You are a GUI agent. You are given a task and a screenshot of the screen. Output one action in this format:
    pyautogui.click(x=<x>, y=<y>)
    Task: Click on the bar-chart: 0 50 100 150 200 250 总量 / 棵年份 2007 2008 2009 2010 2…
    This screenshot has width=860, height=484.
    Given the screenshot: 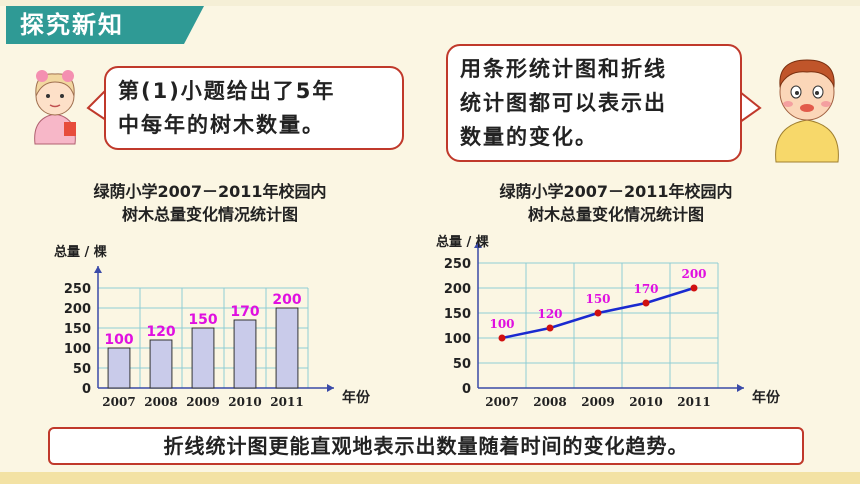 What is the action you would take?
    pyautogui.click(x=212, y=326)
    